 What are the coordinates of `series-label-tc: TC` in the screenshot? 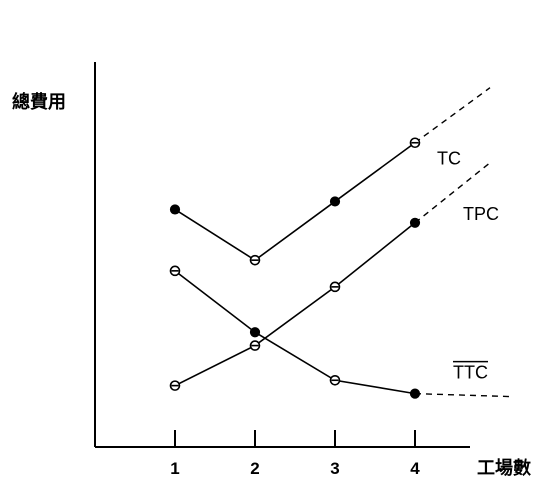 It's located at (449, 159).